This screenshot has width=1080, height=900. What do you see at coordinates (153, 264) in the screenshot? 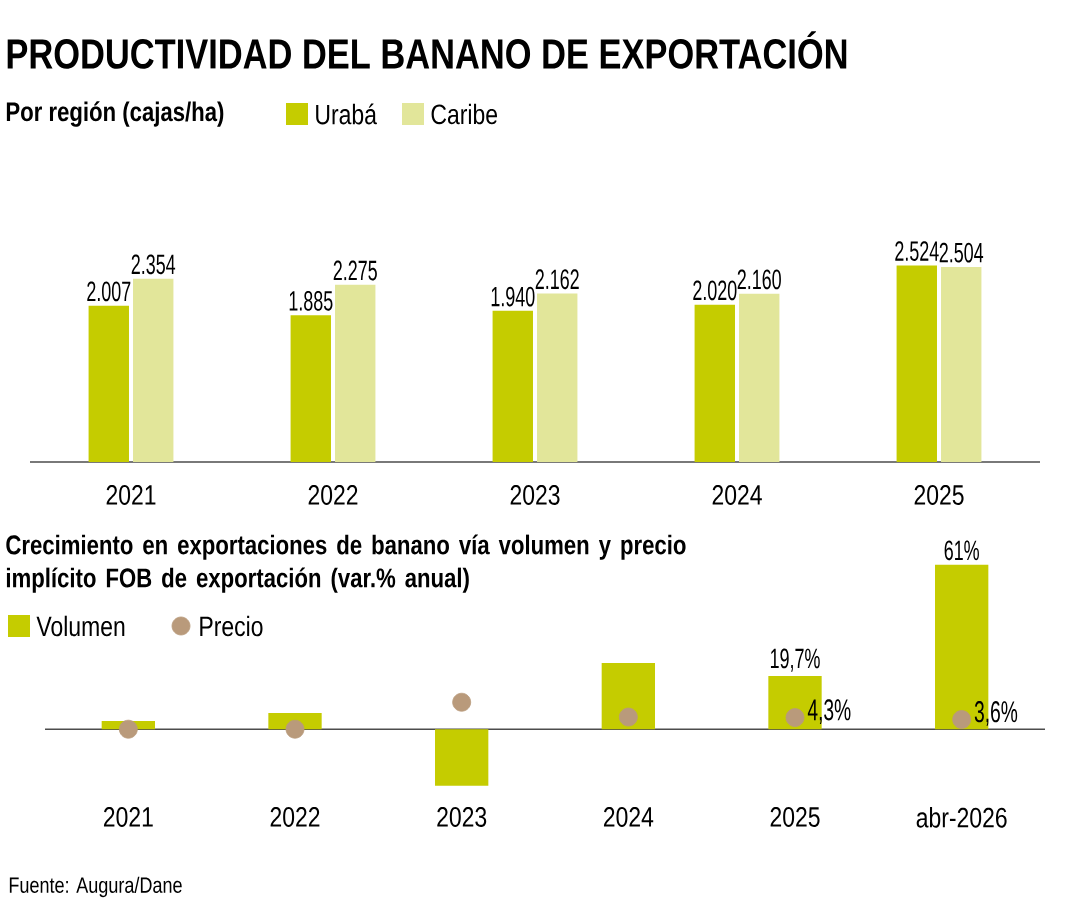
I see `data-label: 2.354` at bounding box center [153, 264].